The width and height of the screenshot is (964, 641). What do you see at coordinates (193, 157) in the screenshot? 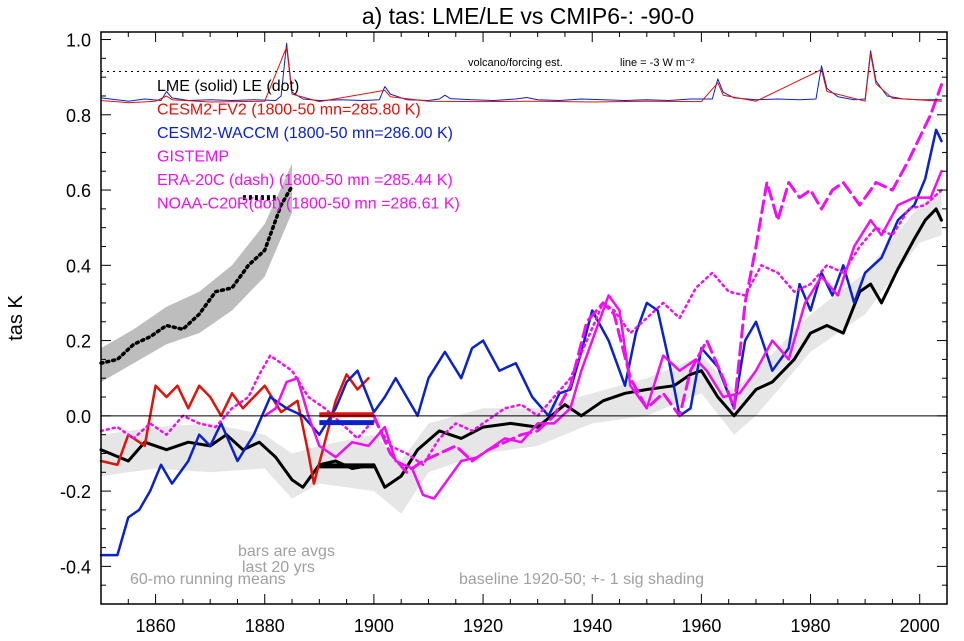
I see `legend-entry: GISTEMP` at bounding box center [193, 157].